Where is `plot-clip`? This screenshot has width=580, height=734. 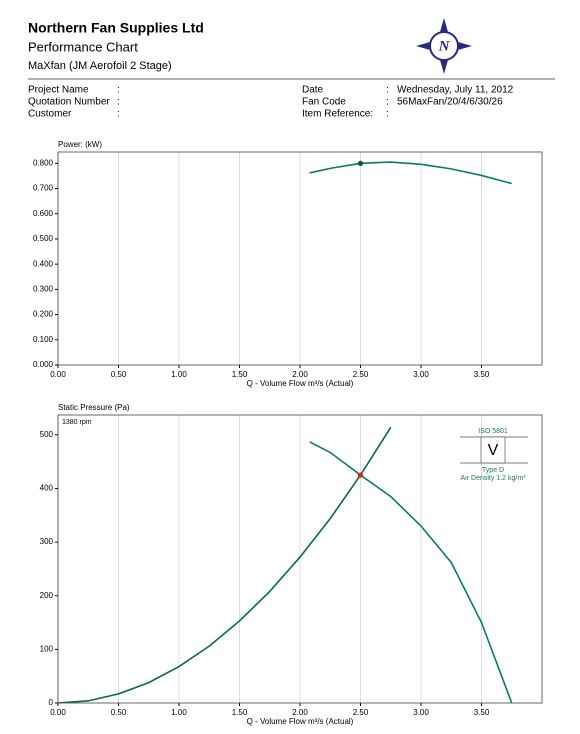
plot-clip is located at coordinates (410, 173).